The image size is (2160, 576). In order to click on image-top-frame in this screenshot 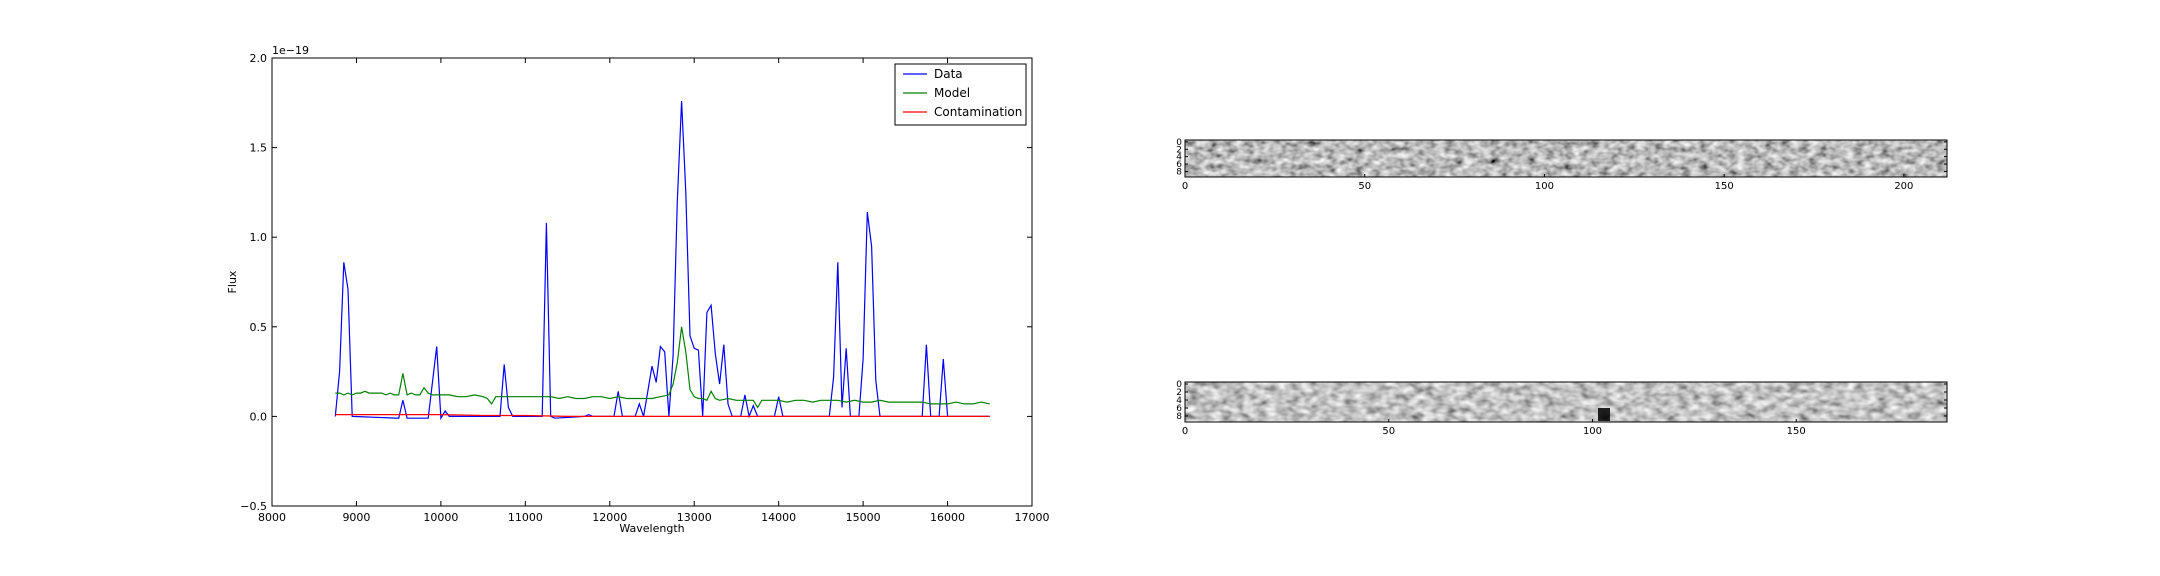, I will do `click(1566, 158)`.